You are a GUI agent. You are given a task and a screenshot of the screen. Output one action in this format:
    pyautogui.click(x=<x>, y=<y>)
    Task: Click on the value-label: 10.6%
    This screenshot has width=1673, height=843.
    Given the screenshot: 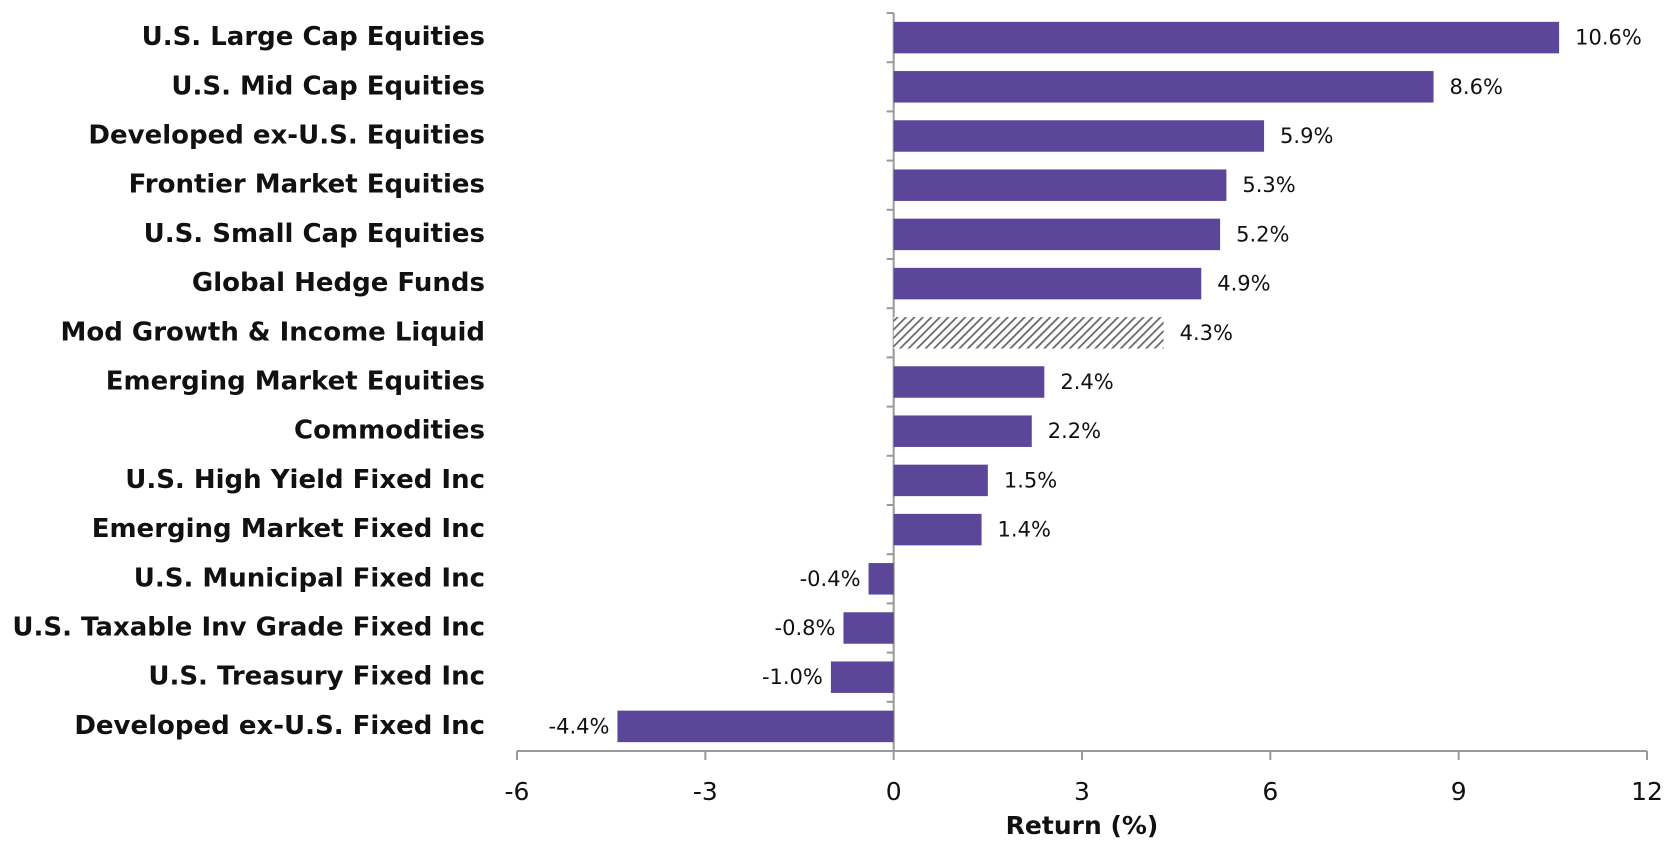 What is the action you would take?
    pyautogui.click(x=1608, y=38)
    